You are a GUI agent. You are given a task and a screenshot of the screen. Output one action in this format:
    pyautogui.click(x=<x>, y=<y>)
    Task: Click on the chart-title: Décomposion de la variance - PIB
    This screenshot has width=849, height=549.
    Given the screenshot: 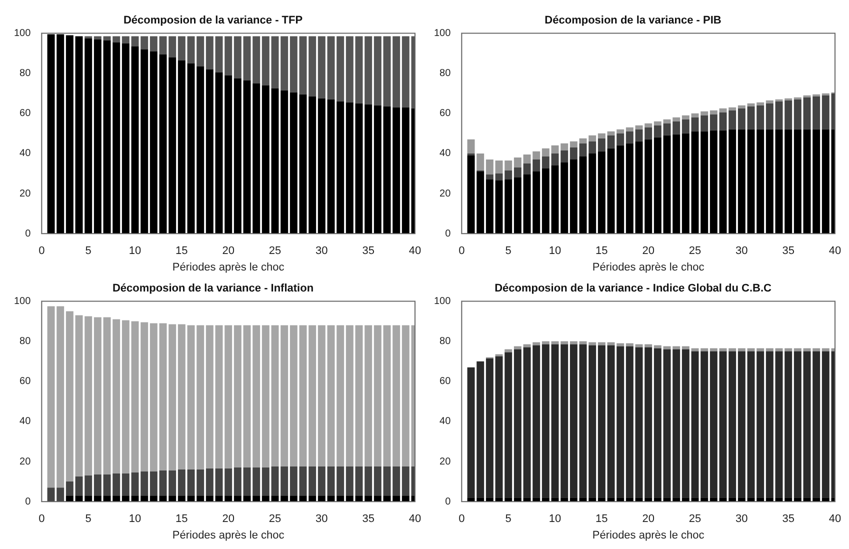 What is the action you would take?
    pyautogui.click(x=633, y=20)
    